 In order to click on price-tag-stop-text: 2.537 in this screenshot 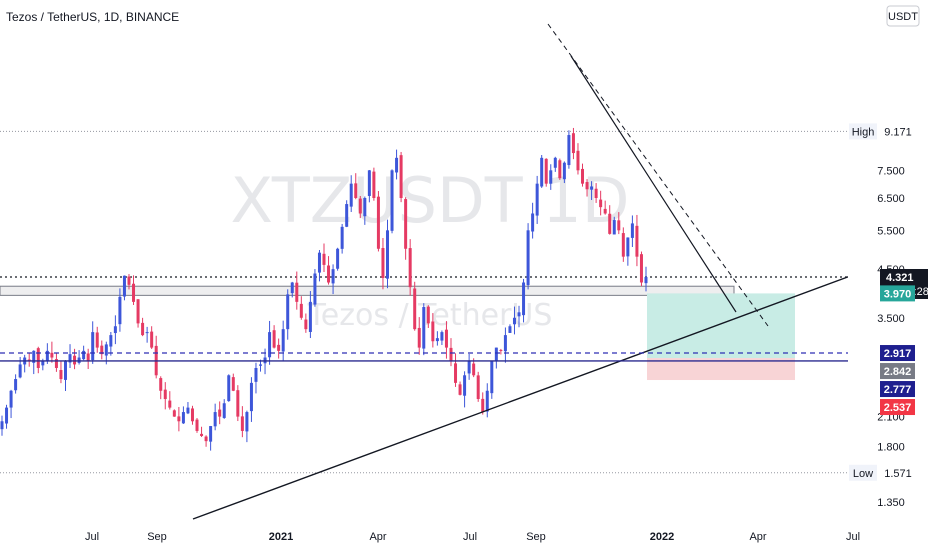, I will do `click(898, 408)`.